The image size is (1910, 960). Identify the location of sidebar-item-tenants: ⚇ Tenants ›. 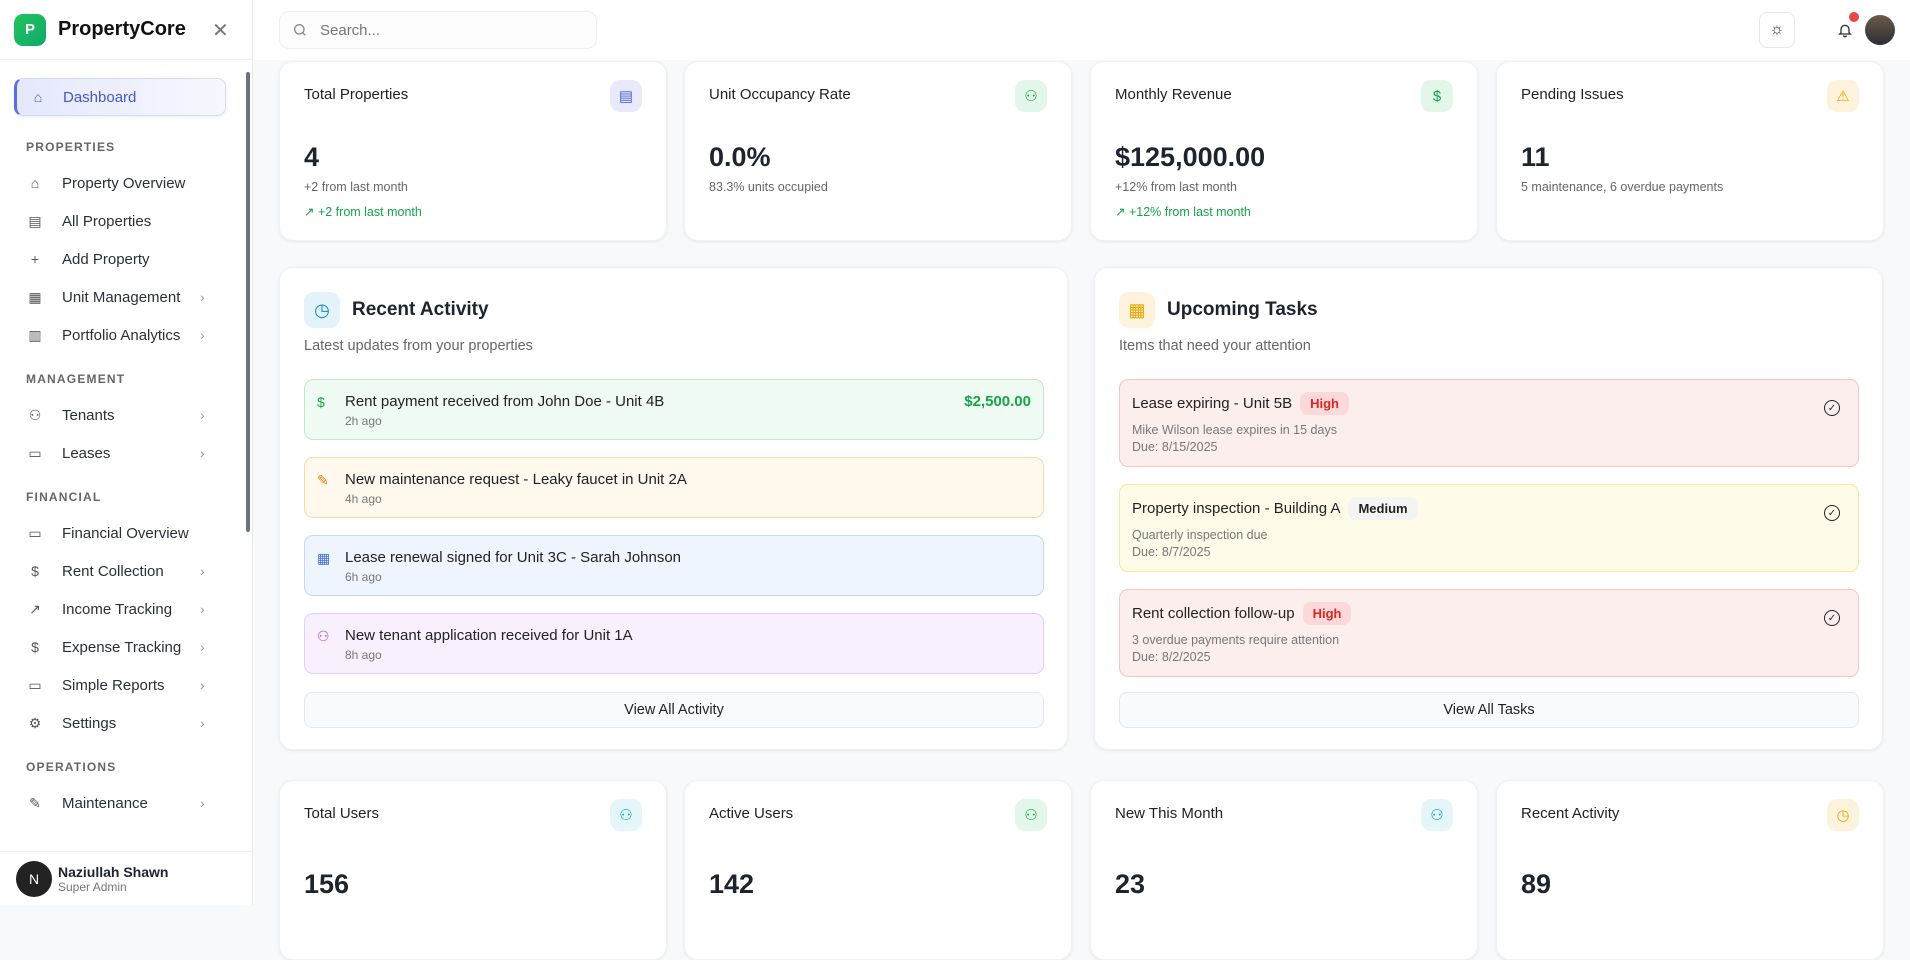
(120, 415).